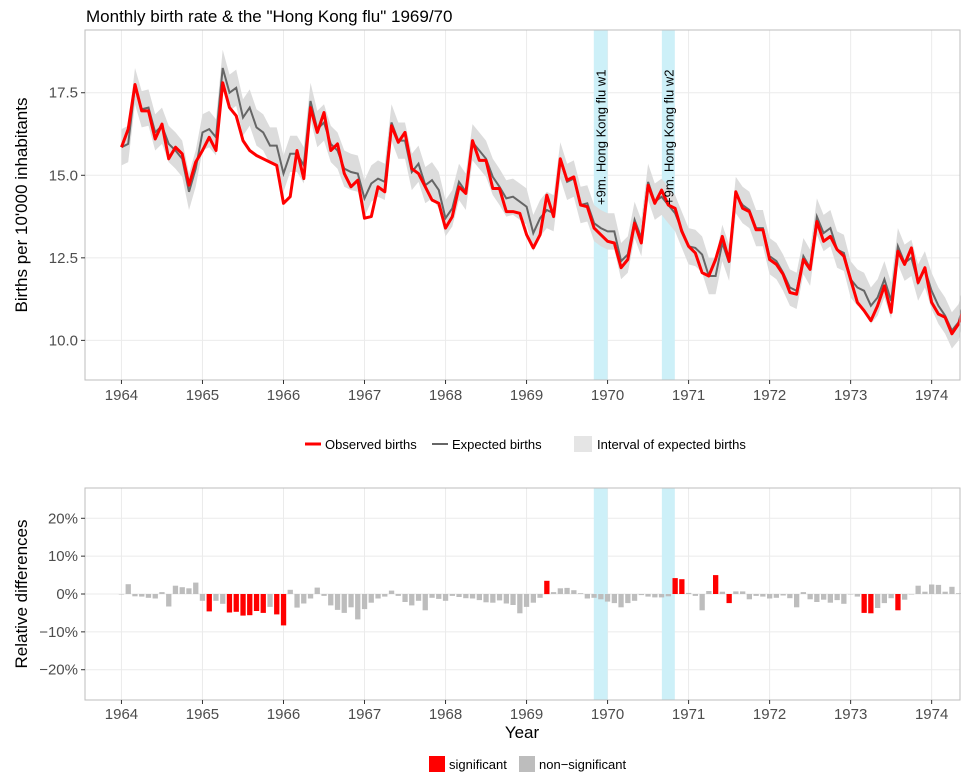 The height and width of the screenshot is (773, 961). What do you see at coordinates (527, 764) in the screenshot?
I see `legend-non-significant-swatch` at bounding box center [527, 764].